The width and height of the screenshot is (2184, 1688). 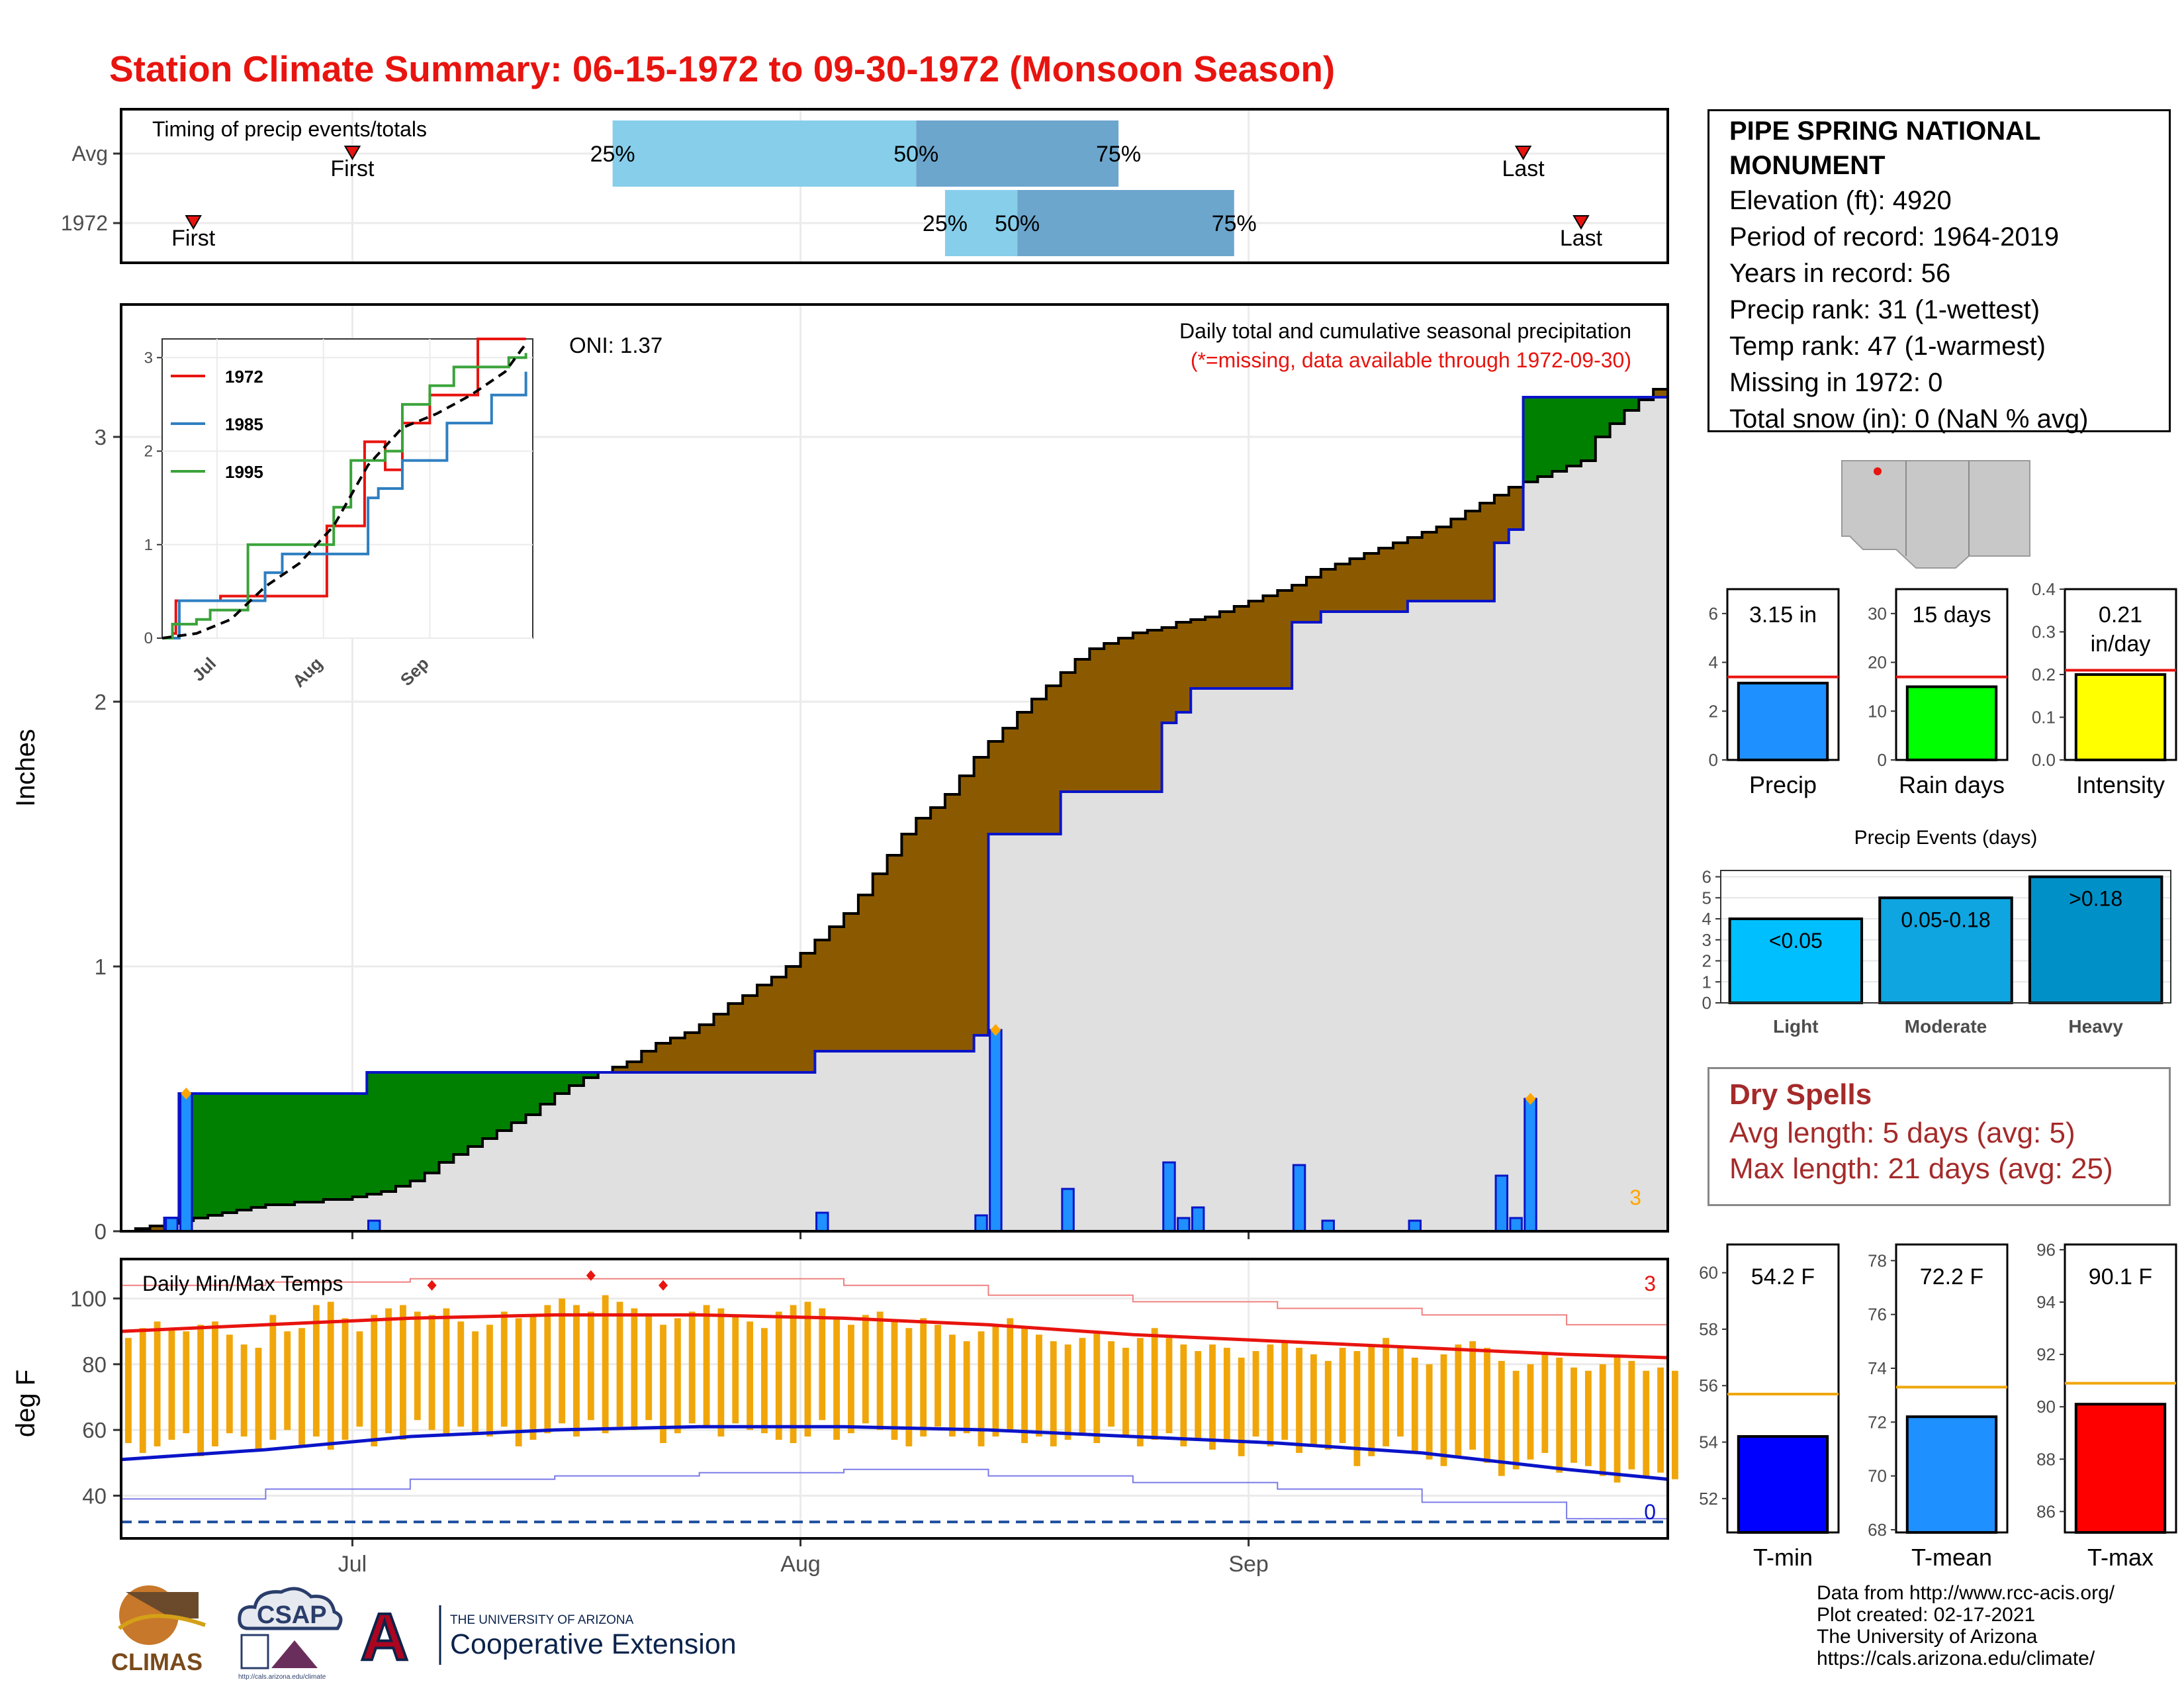 What do you see at coordinates (2046, 1511) in the screenshot?
I see `mini-panel-y-tick-label: 86` at bounding box center [2046, 1511].